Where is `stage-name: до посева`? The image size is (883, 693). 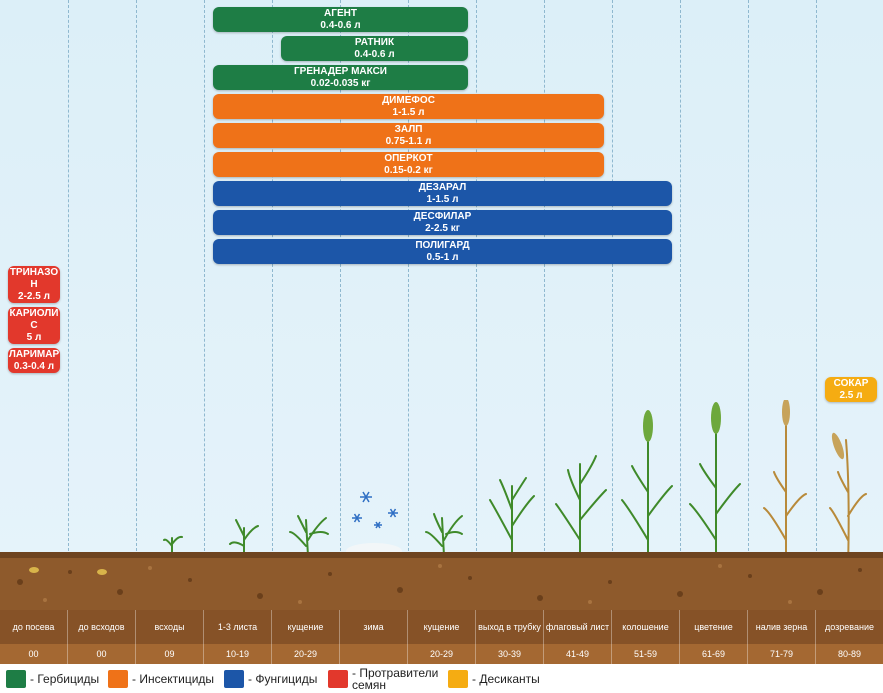 stage-name: до посева is located at coordinates (34, 627).